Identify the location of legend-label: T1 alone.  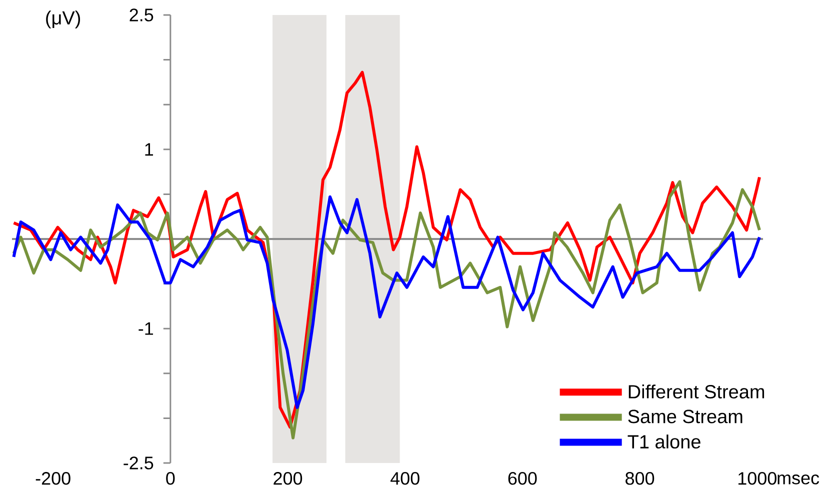
(664, 441).